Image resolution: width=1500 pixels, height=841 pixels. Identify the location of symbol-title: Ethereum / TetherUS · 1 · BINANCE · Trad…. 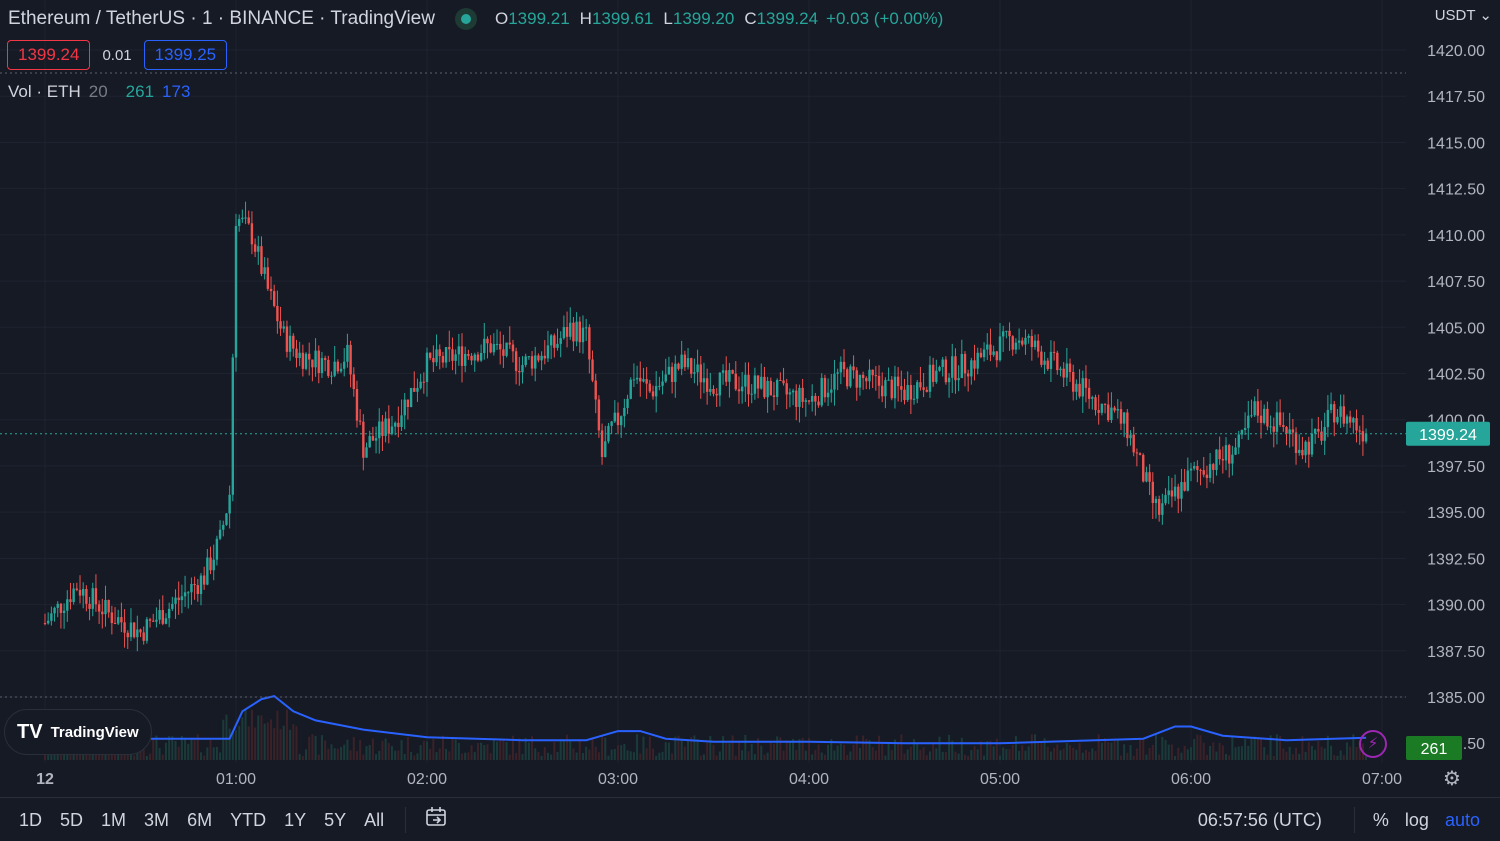
(221, 18).